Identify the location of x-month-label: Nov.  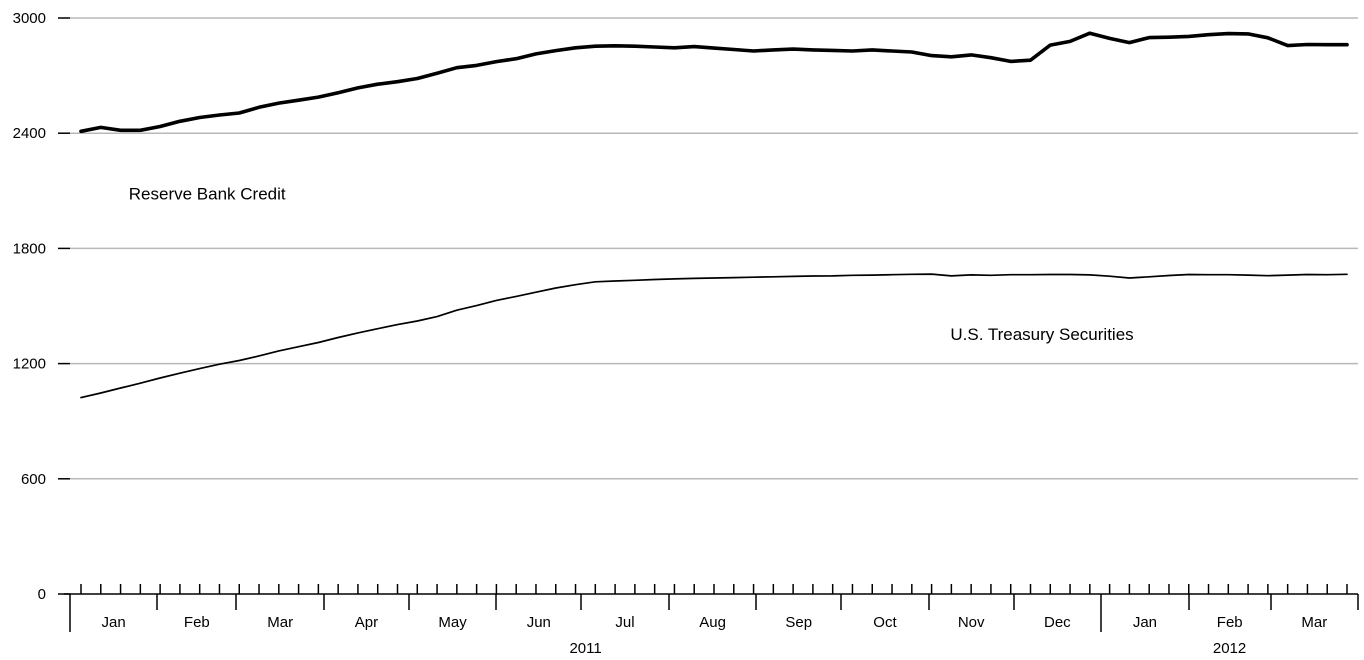
(971, 622).